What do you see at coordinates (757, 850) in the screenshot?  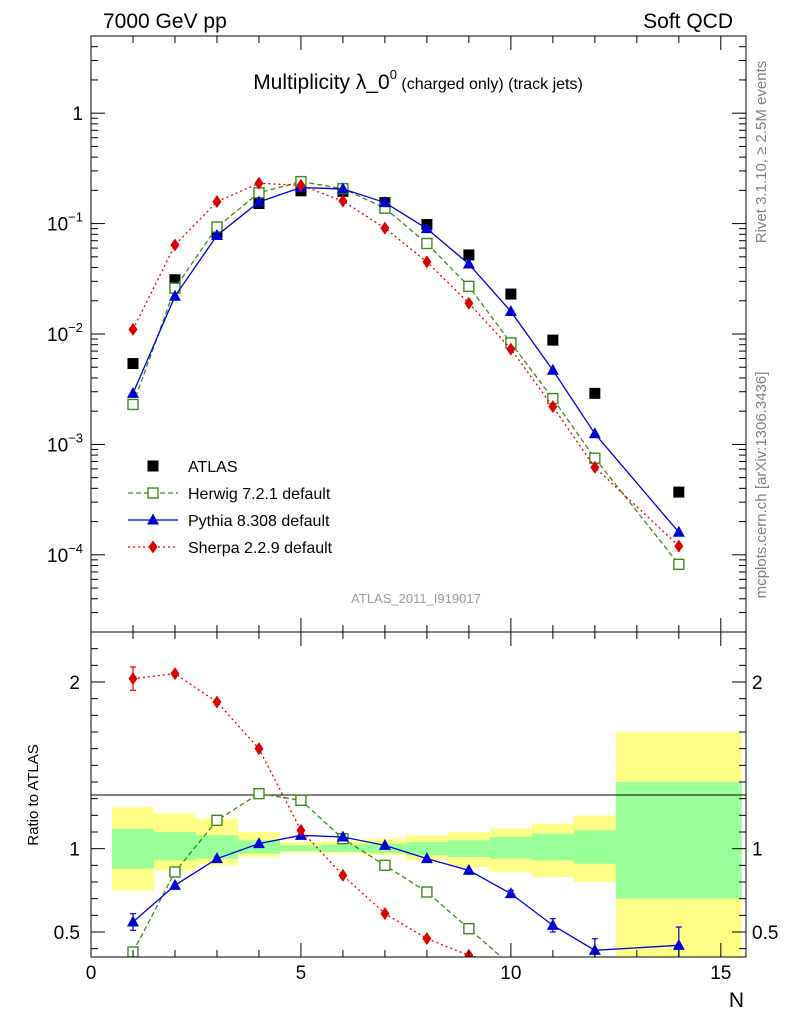 I see `ratio-y-tick-label-right: 1` at bounding box center [757, 850].